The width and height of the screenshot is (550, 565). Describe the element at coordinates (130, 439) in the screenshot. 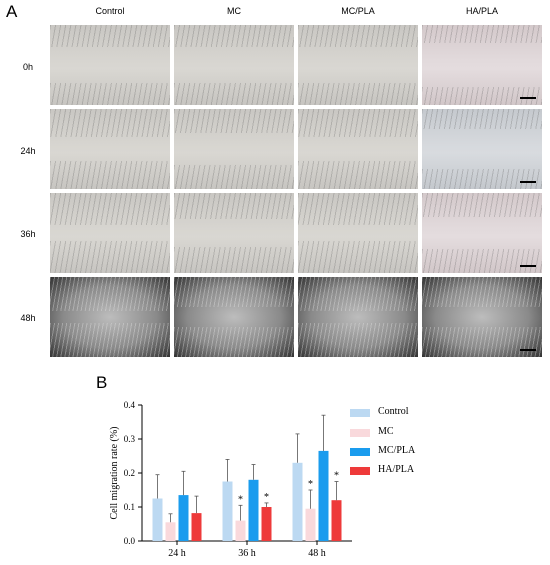

I see `y-tick-label: 0.3` at that location.